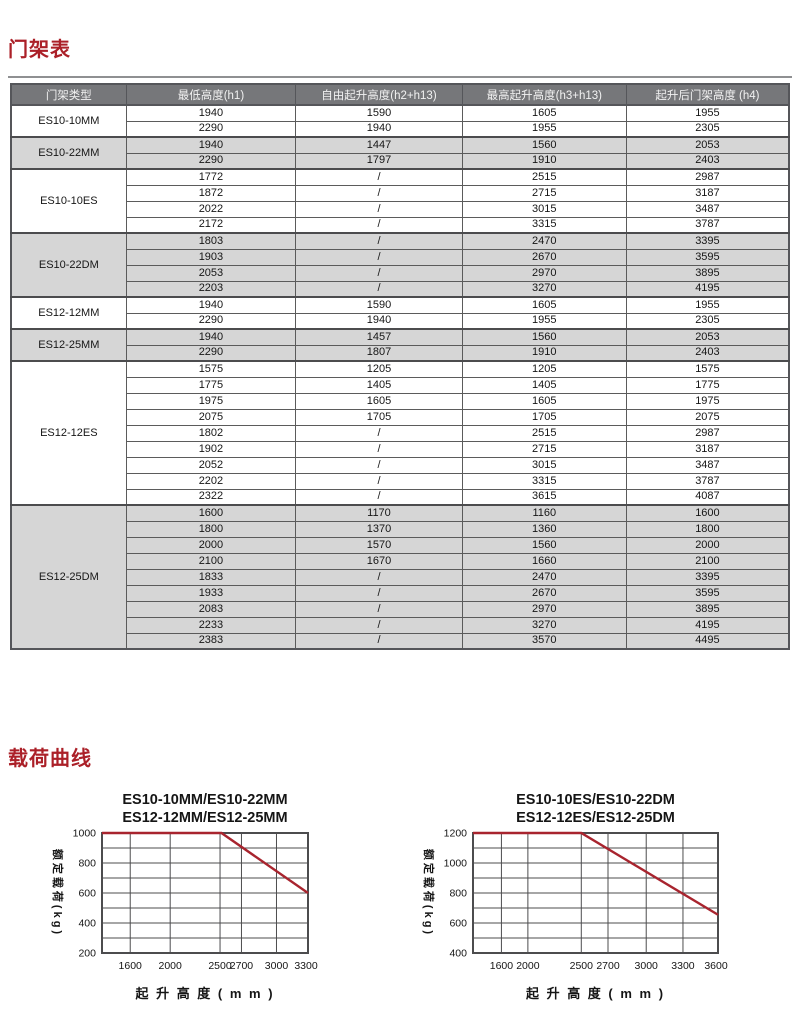  What do you see at coordinates (211, 241) in the screenshot?
I see `value-cell: 1803` at bounding box center [211, 241].